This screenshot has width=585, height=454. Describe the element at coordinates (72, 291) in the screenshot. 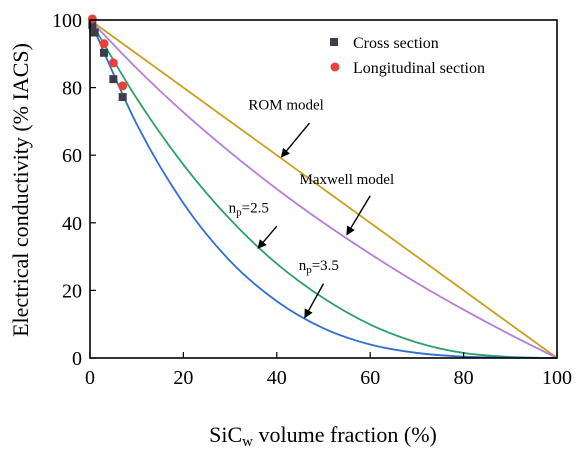

I see `y-tick-label-20: 20` at that location.